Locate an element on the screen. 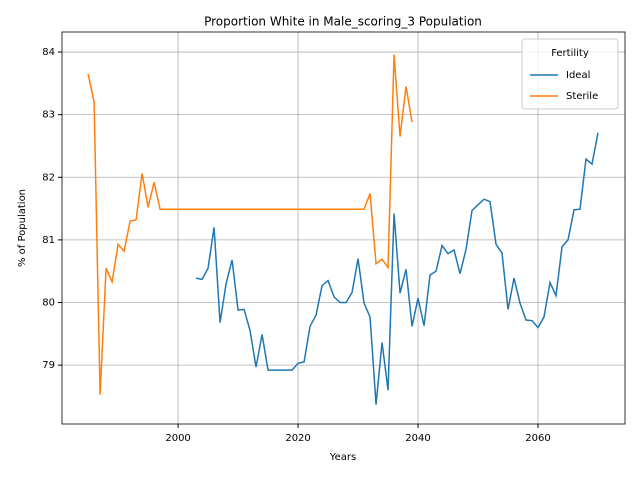 This screenshot has width=640, height=484. y-tick-label: 82 is located at coordinates (48, 177).